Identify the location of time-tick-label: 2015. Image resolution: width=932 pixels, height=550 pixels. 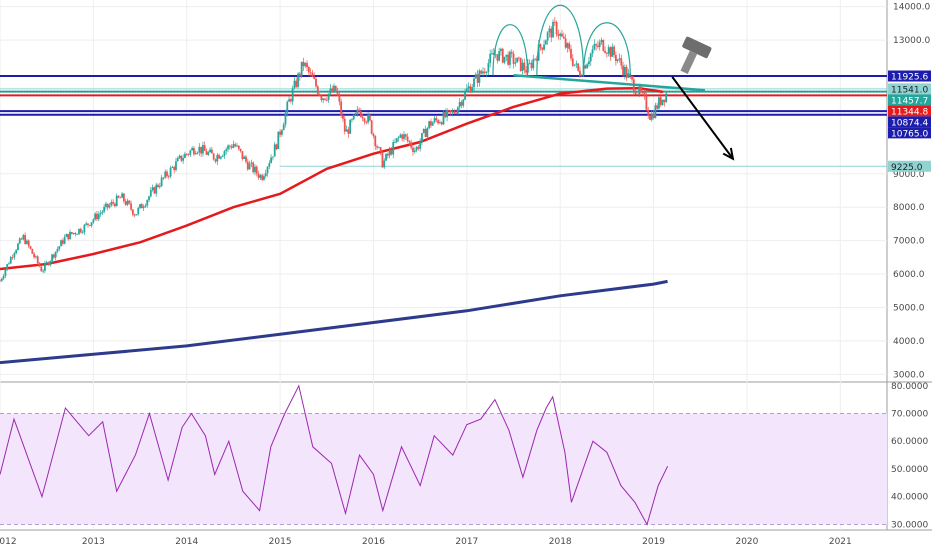
(280, 542).